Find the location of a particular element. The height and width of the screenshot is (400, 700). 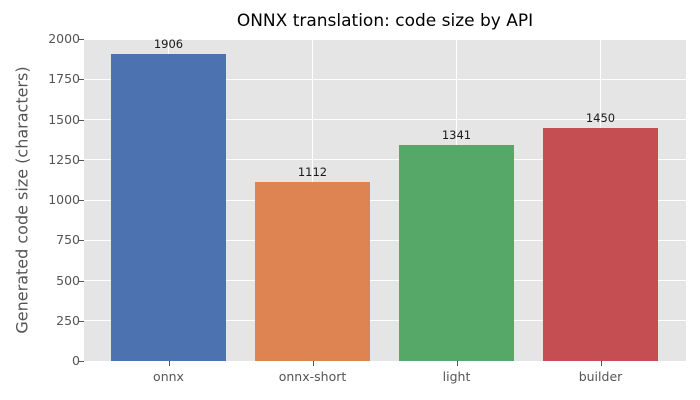

y-tick-label: 1250 is located at coordinates (64, 159).